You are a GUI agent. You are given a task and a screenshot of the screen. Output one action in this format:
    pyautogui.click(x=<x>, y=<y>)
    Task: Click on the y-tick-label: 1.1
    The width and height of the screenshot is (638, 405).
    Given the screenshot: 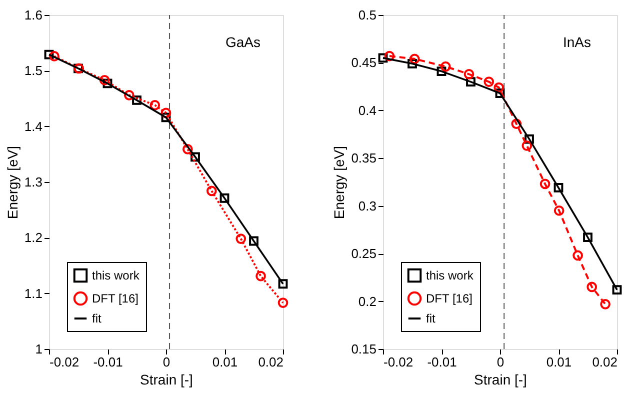 What is the action you would take?
    pyautogui.click(x=33, y=293)
    